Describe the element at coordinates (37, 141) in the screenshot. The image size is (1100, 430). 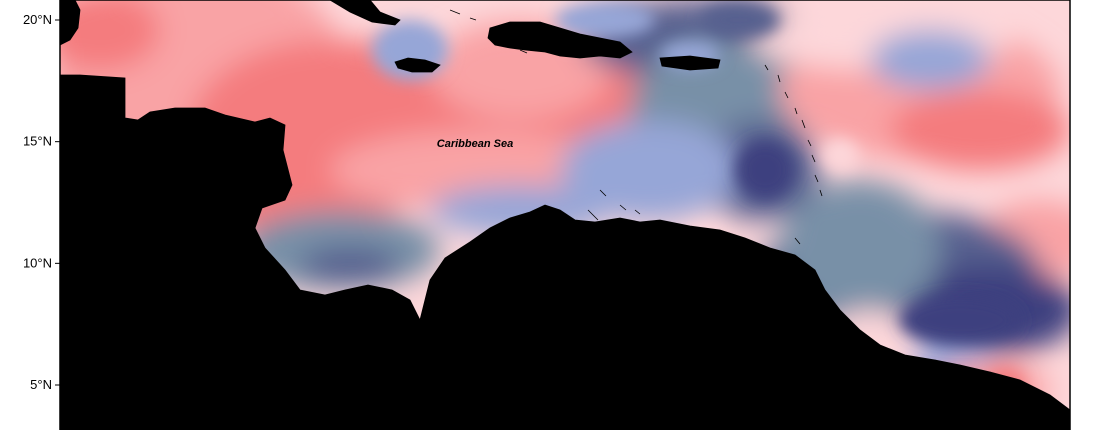
I see `lat-tick-label: 15°N` at that location.